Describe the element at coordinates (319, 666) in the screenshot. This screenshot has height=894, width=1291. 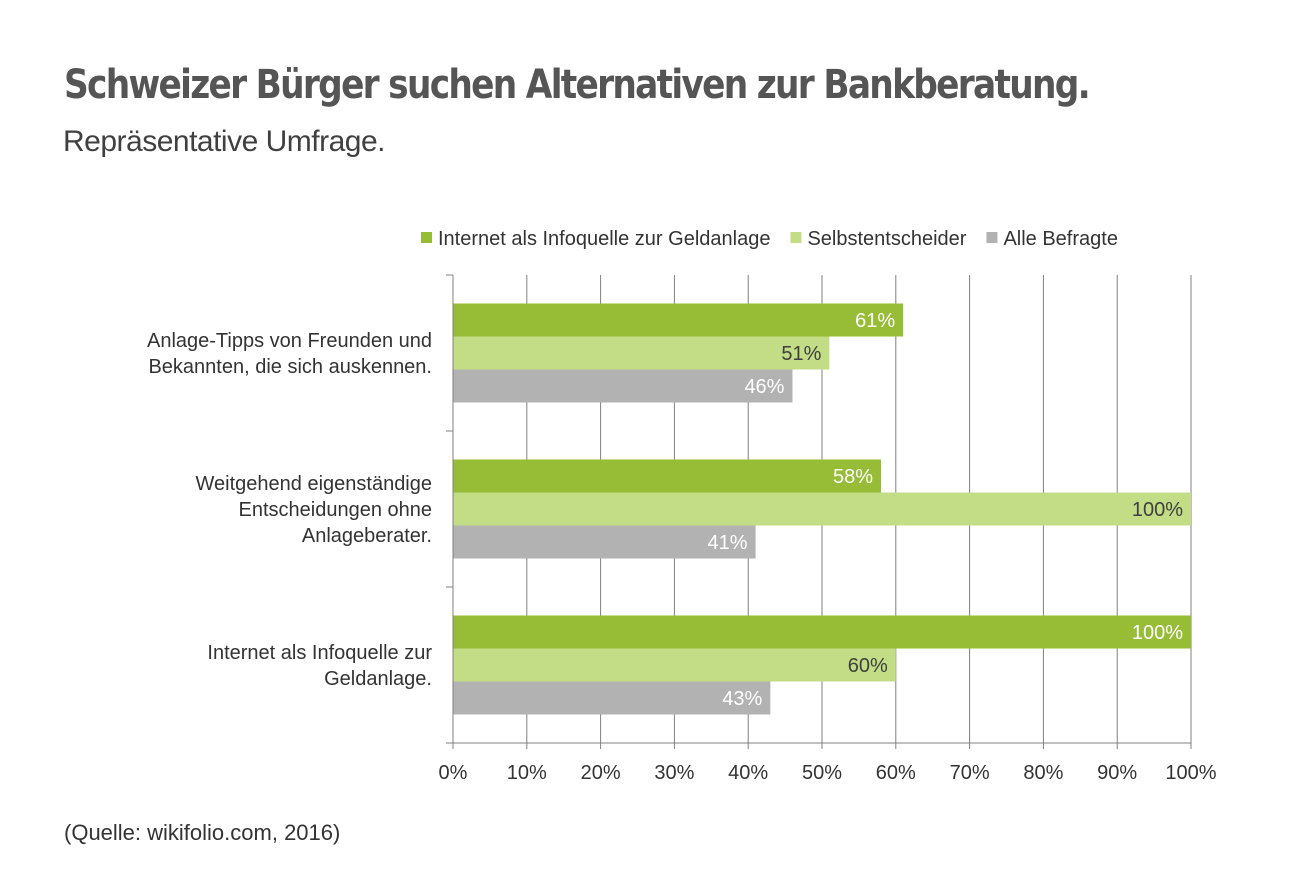
I see `category-label: Internet als Infoquelle zur Geldanlage.` at that location.